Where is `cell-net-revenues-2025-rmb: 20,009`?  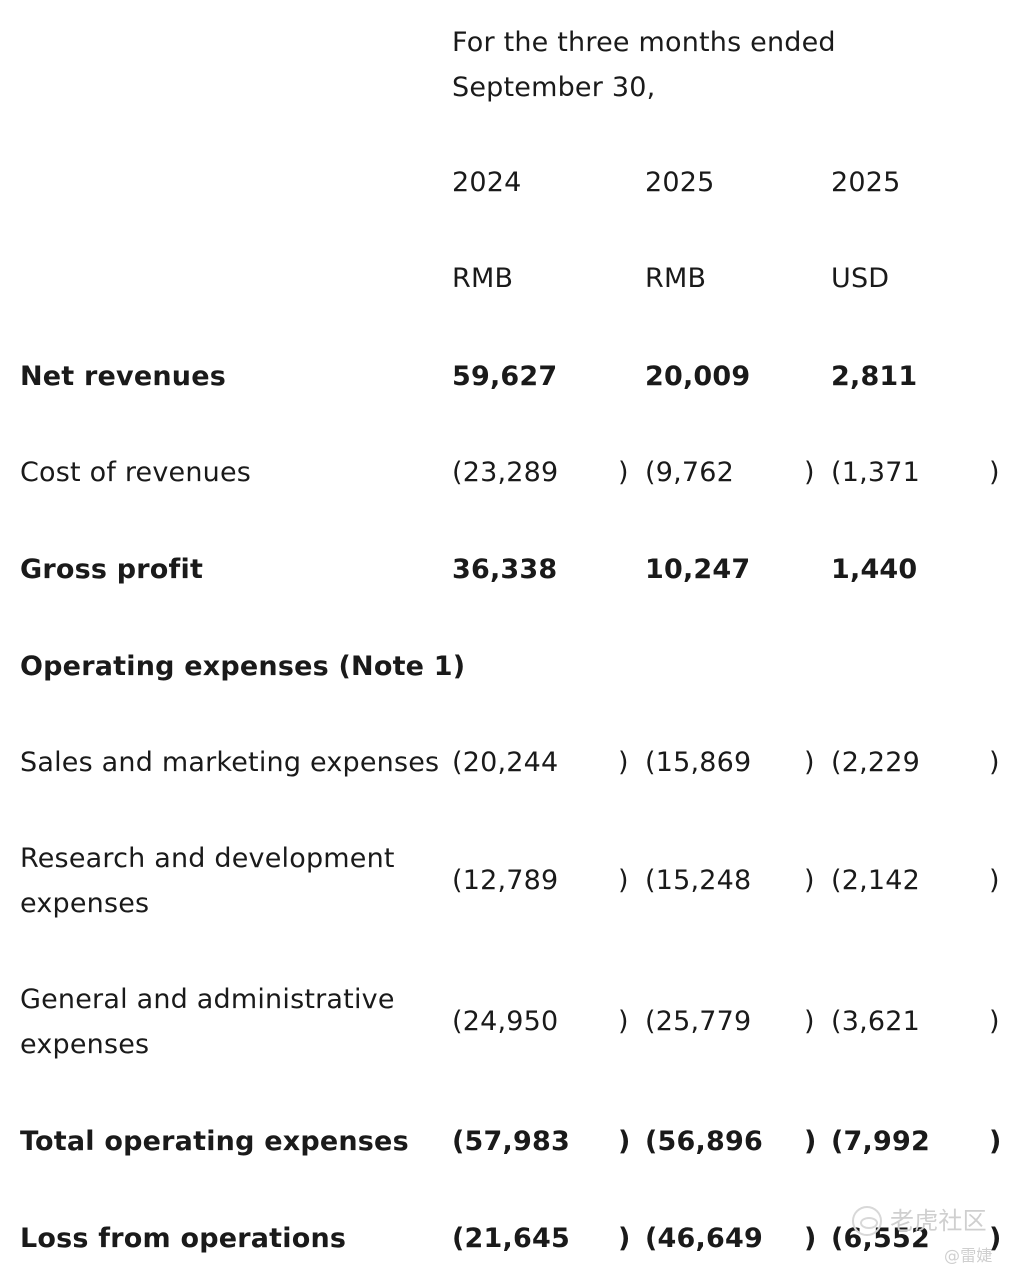 cell-net-revenues-2025-rmb: 20,009 is located at coordinates (698, 376).